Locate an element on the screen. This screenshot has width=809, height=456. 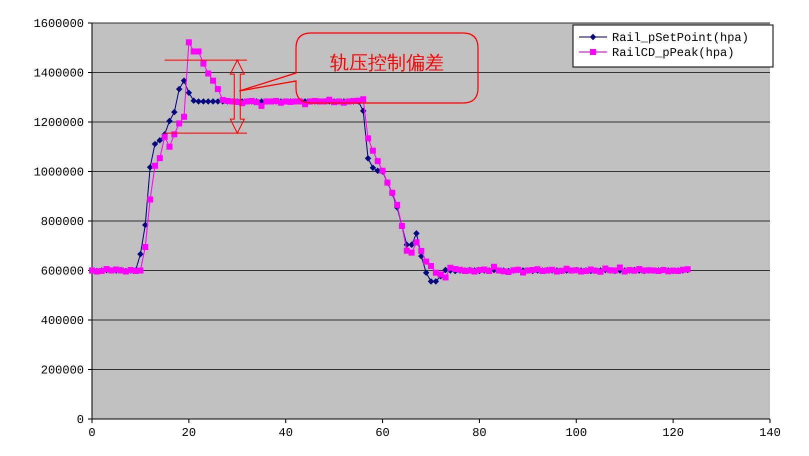
x-tick-label: 20 is located at coordinates (189, 433).